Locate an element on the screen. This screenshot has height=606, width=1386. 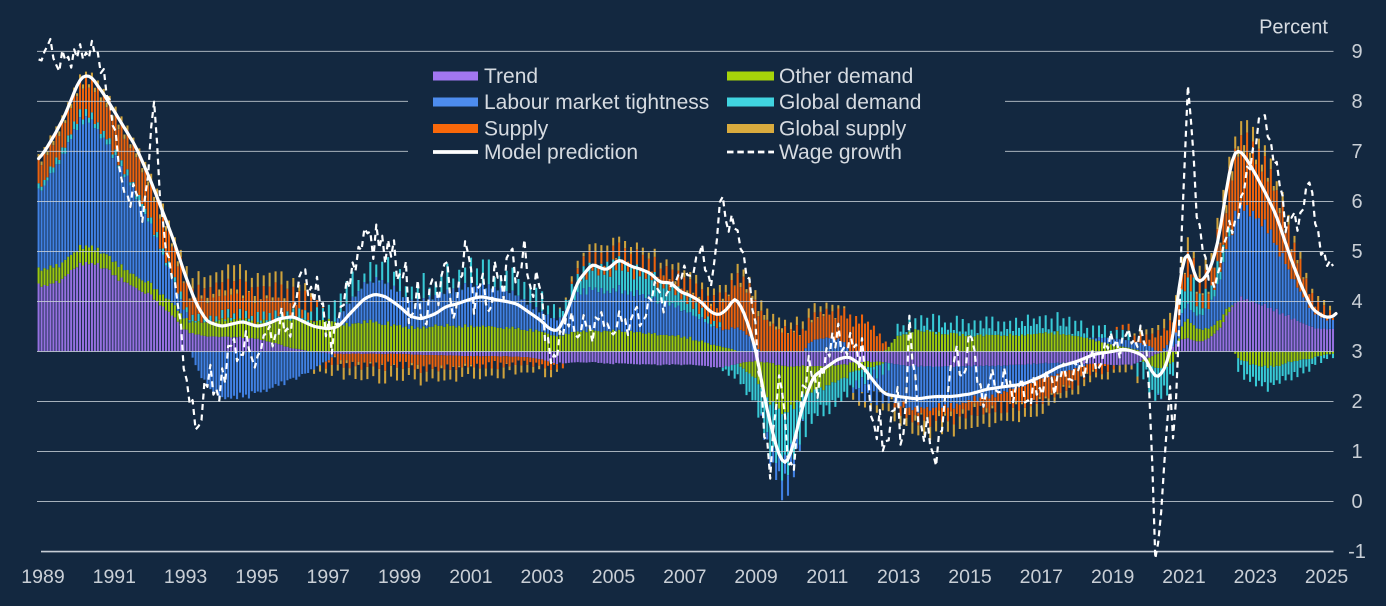
svg-text: 2019 is located at coordinates (1112, 577).